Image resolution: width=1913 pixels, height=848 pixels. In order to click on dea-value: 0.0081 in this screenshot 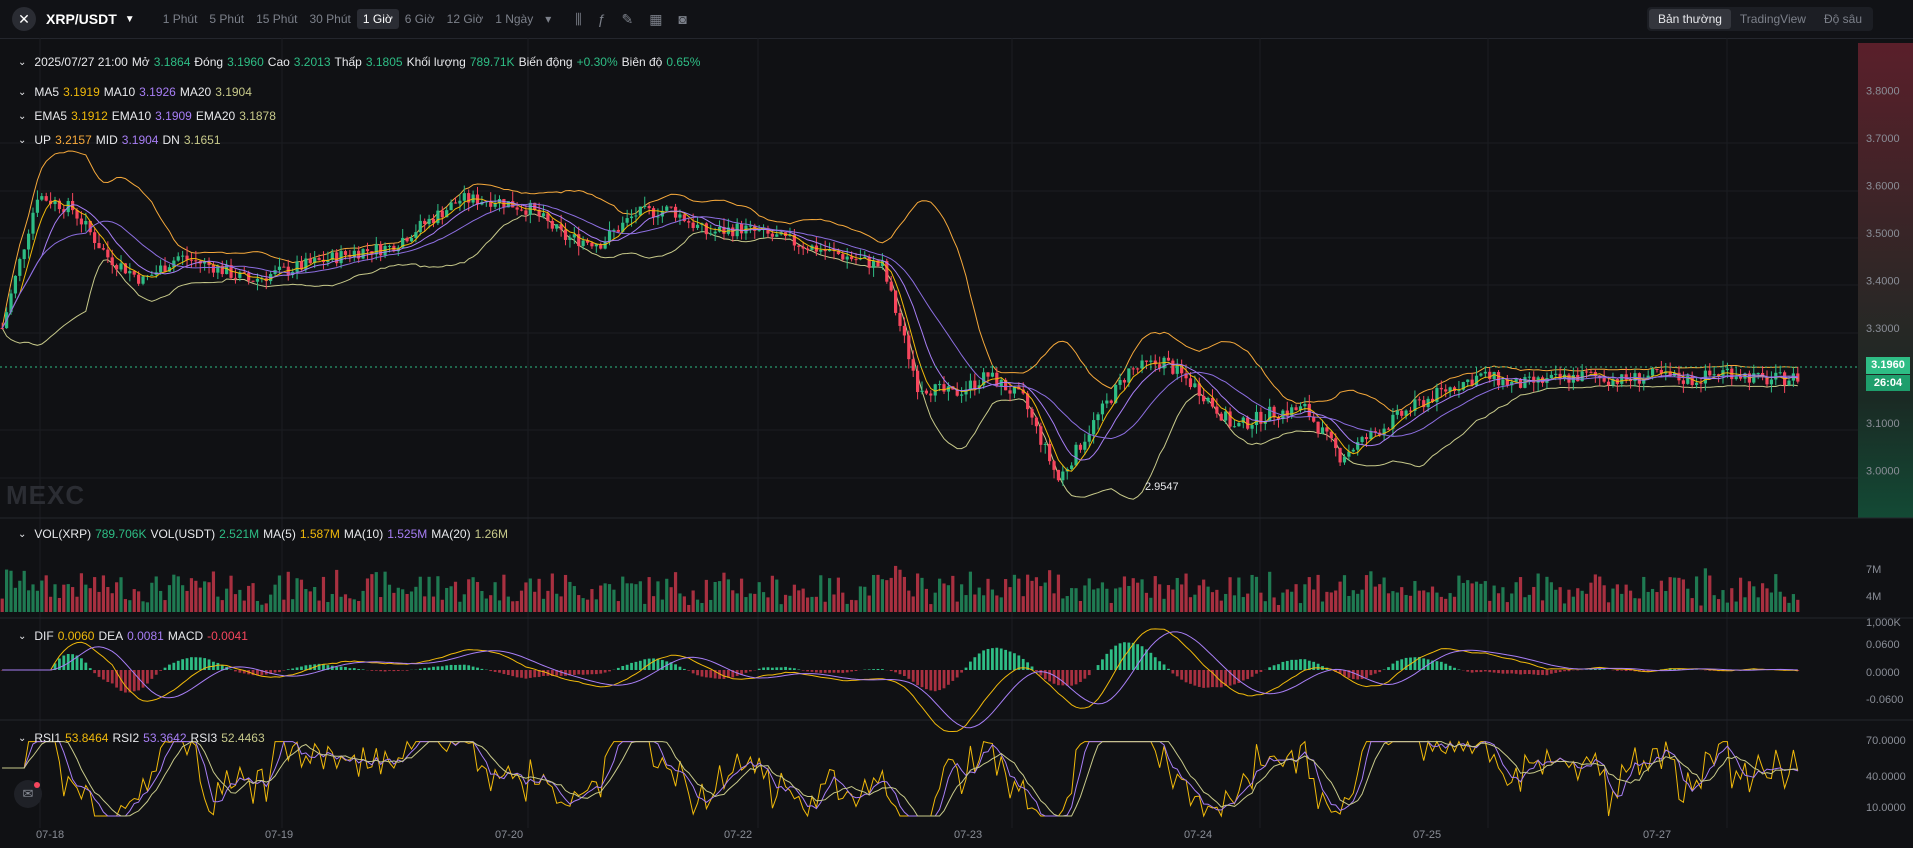, I will do `click(145, 636)`.